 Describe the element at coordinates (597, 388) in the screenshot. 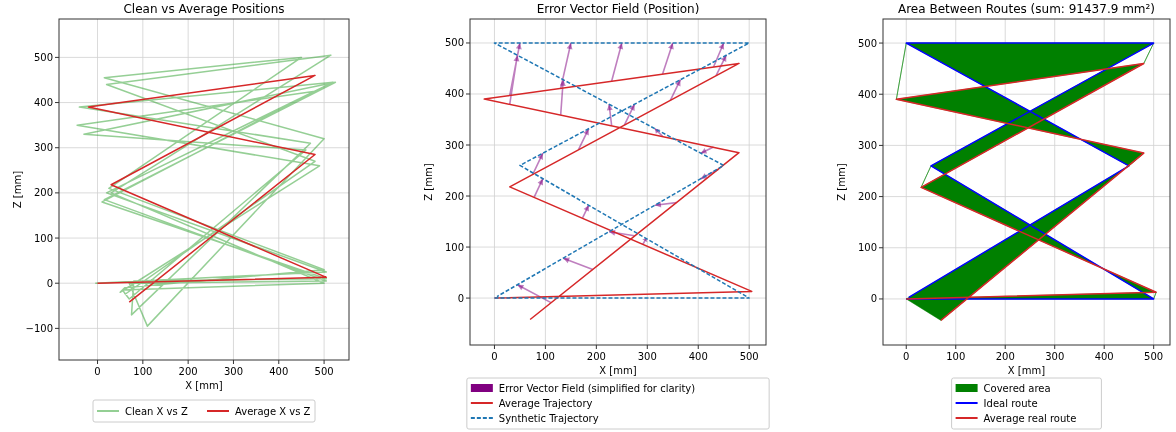

I see `legend-label: Error Vector Field (simplified for clarity)` at that location.